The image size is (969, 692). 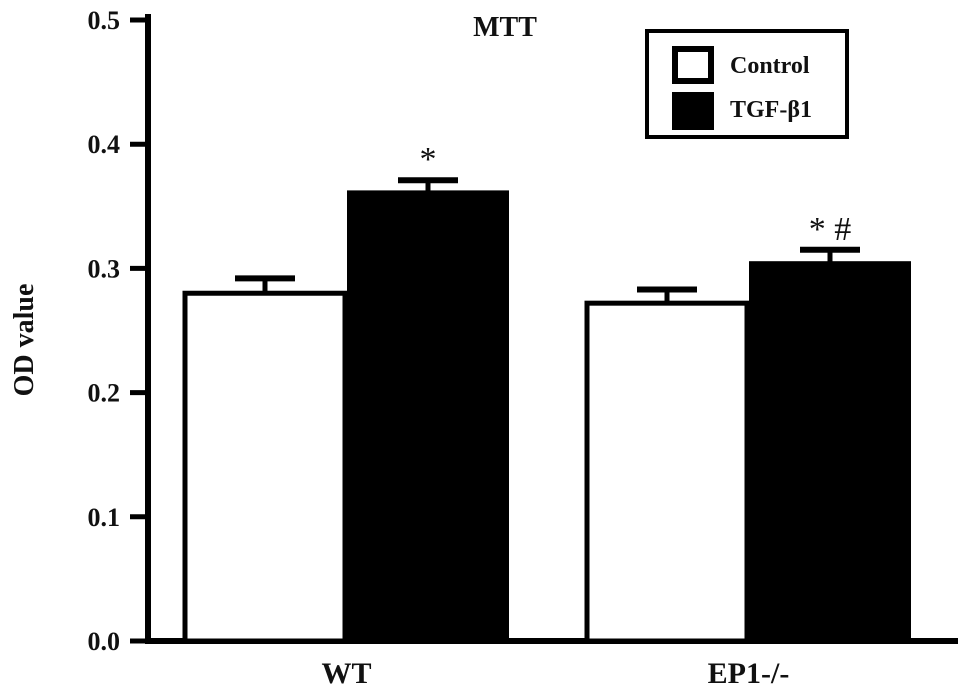 What do you see at coordinates (428, 159) in the screenshot?
I see `significance-annotation: *` at bounding box center [428, 159].